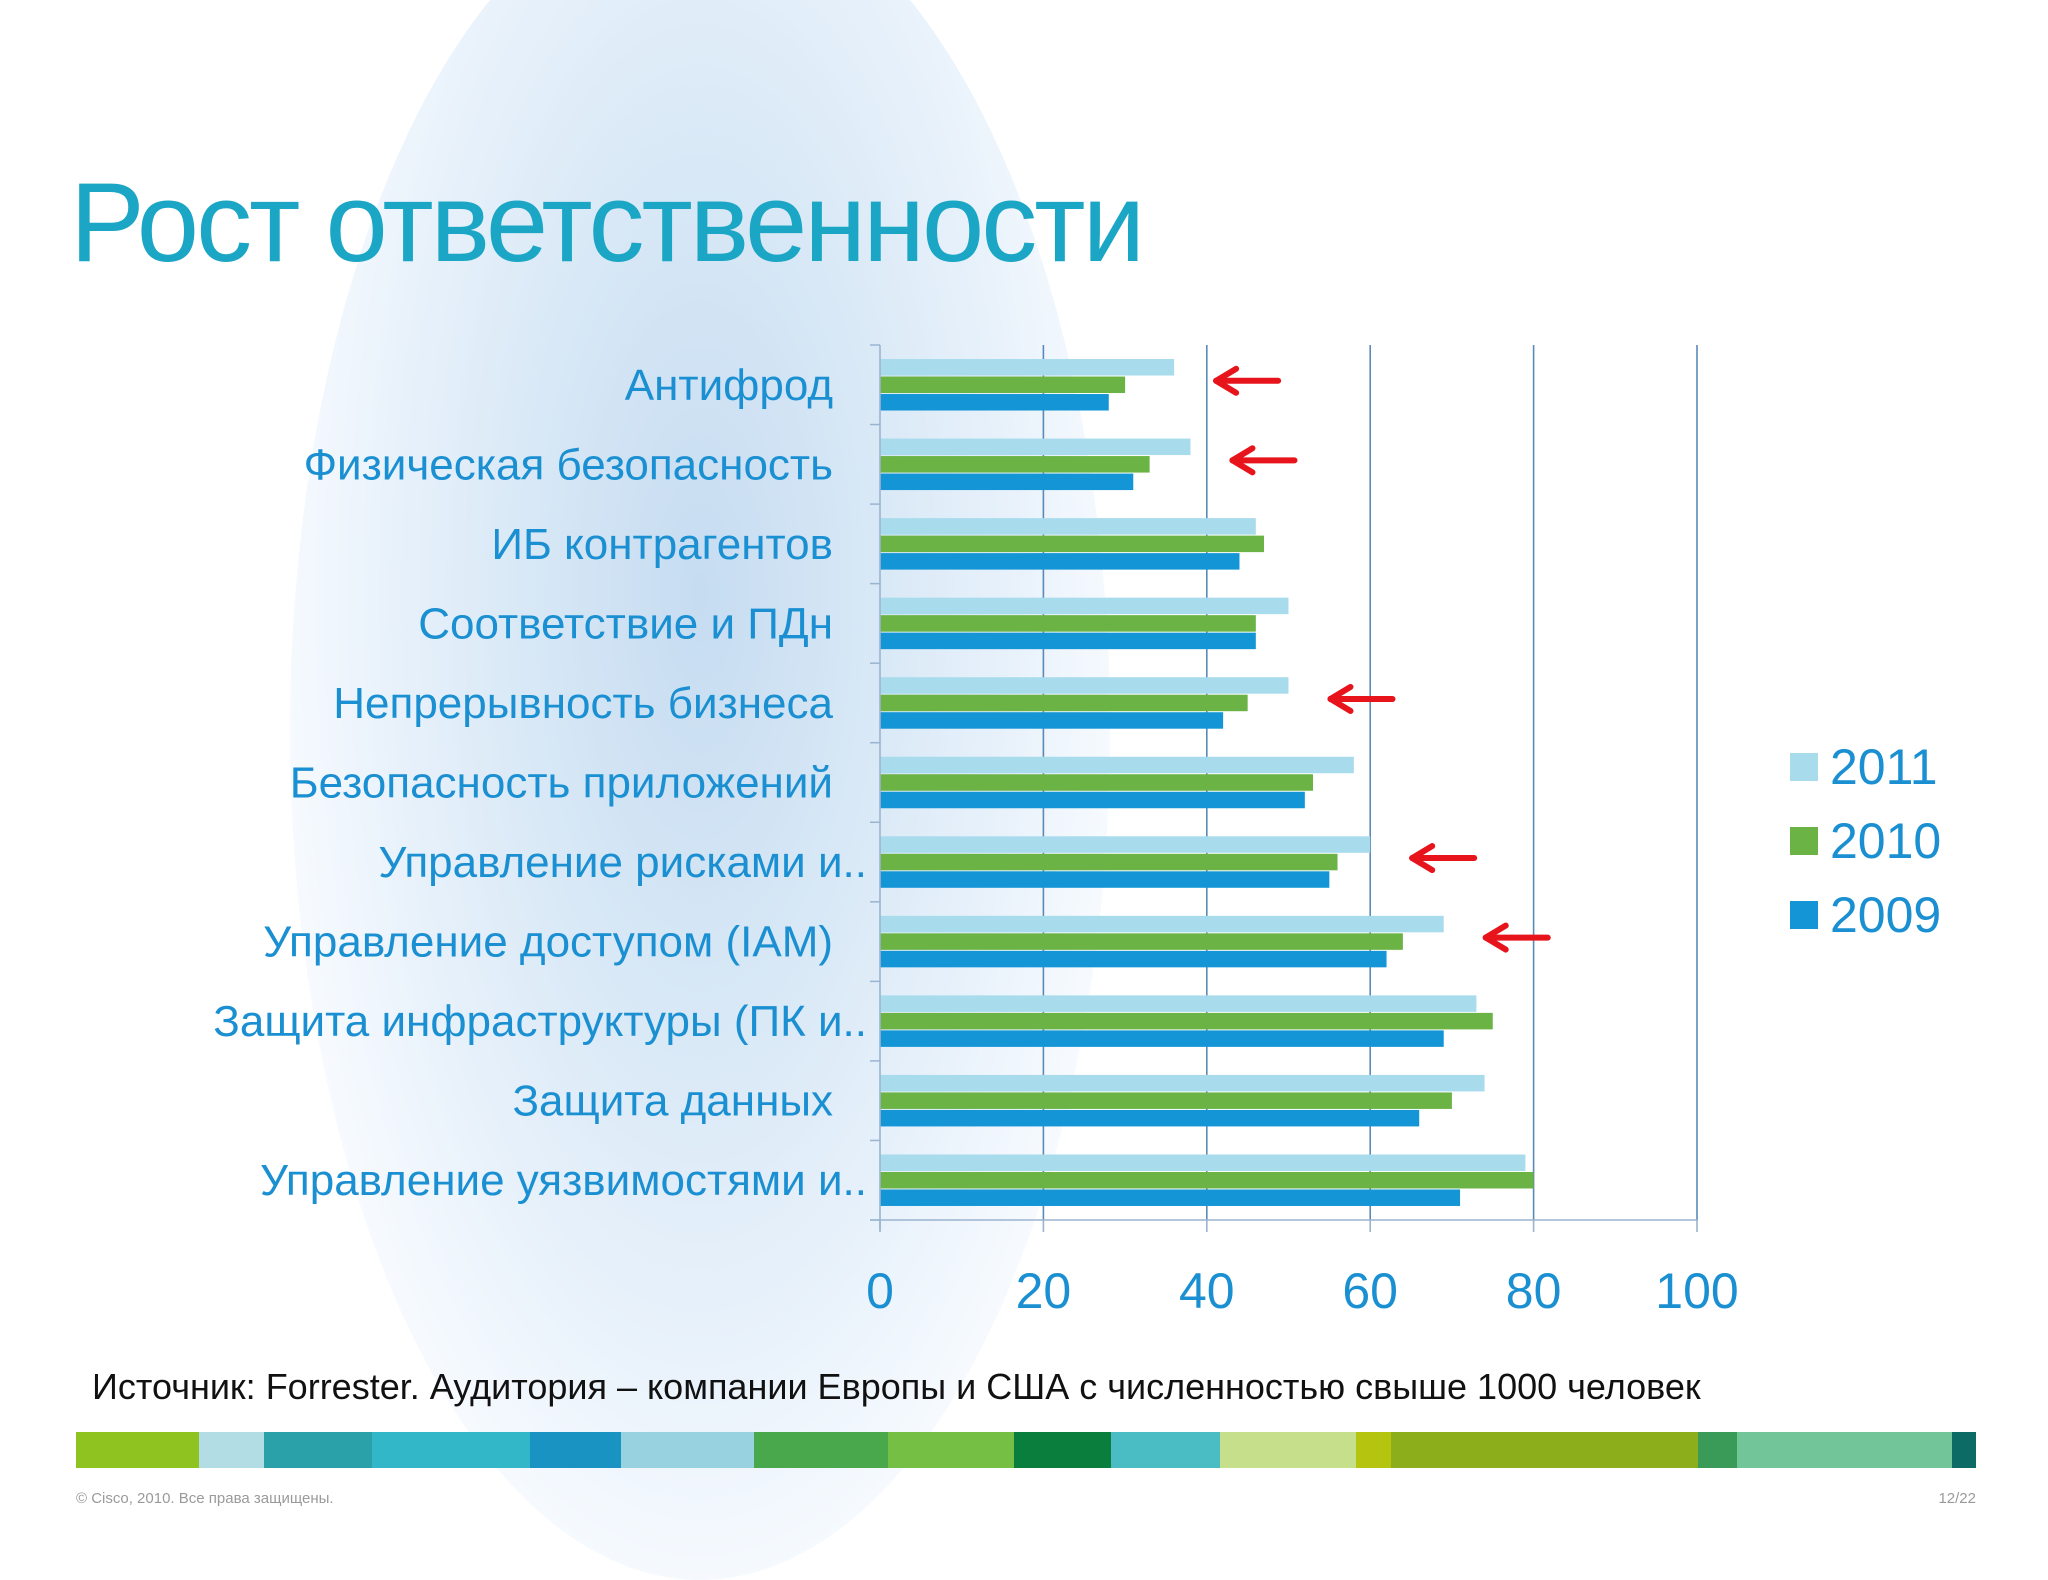  What do you see at coordinates (1957, 1498) in the screenshot?
I see `page-number: 12/22` at bounding box center [1957, 1498].